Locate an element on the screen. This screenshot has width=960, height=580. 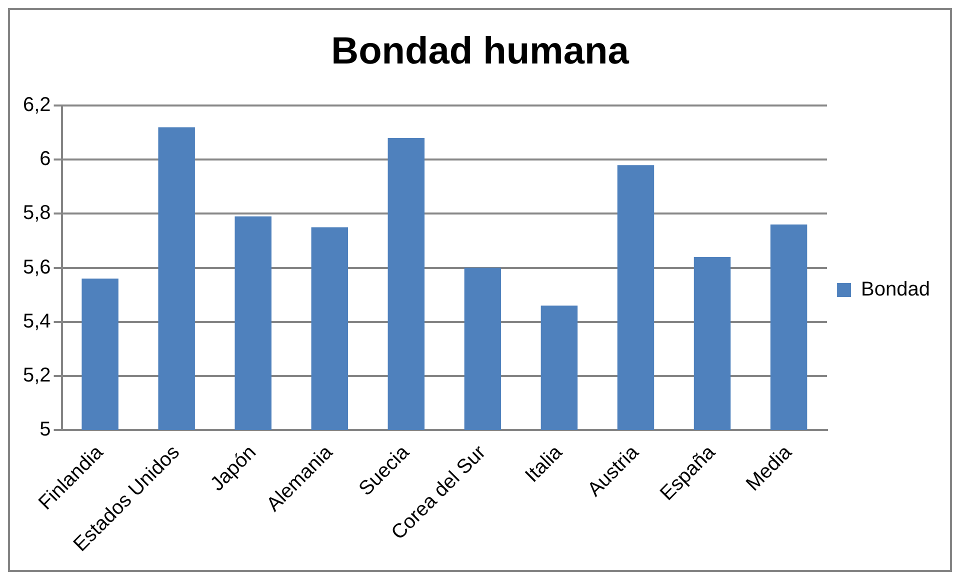
x-tick-label: Italia is located at coordinates (544, 463).